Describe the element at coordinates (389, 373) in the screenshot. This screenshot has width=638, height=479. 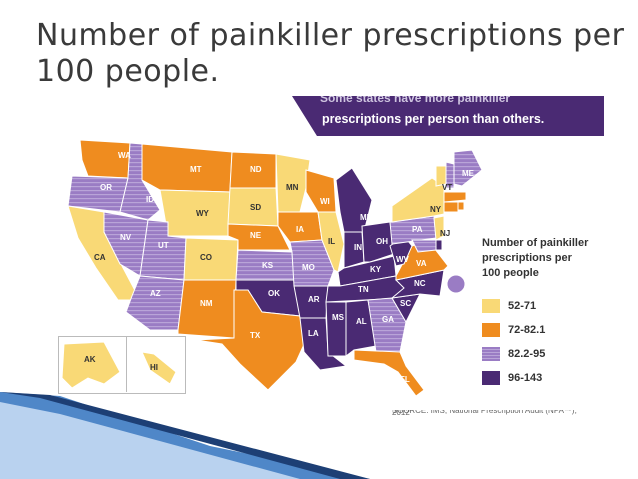
I see `state-fl` at that location.